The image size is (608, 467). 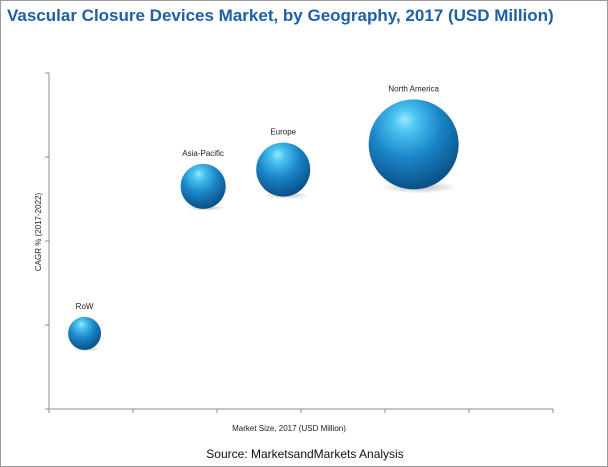 I want to click on y-axis-ticks, so click(x=47, y=241).